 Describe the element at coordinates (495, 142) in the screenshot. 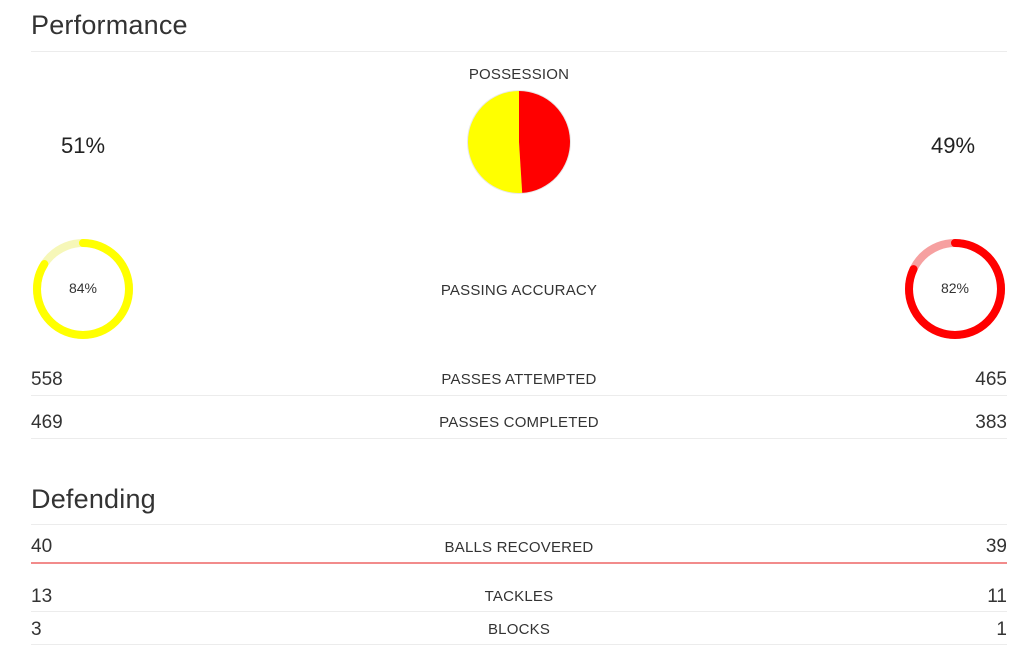

I see `possession-pie-left-slice` at that location.